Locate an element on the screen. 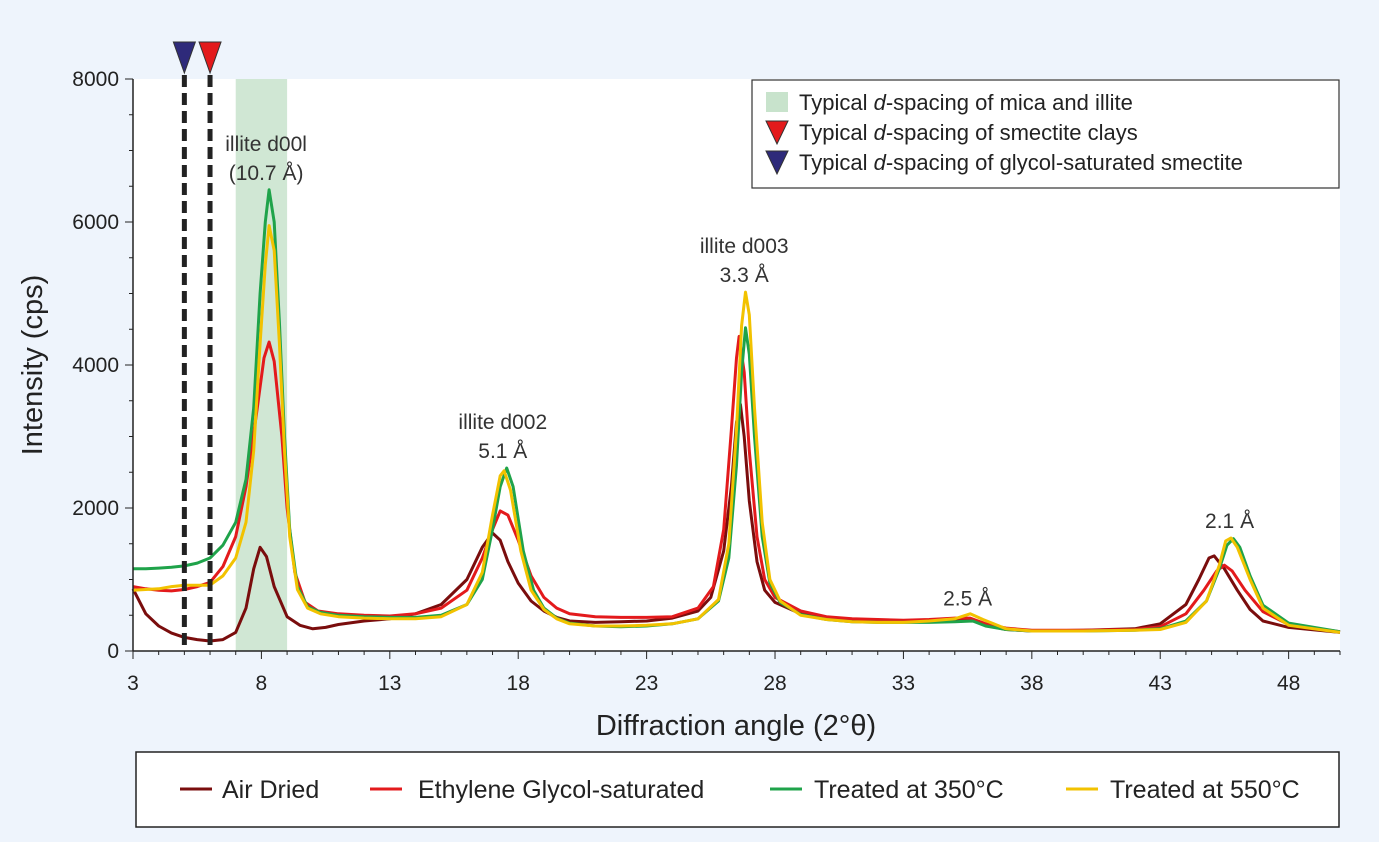 The image size is (1379, 842). legend-top-label: Typical d-spacing of smectite clays is located at coordinates (968, 132).